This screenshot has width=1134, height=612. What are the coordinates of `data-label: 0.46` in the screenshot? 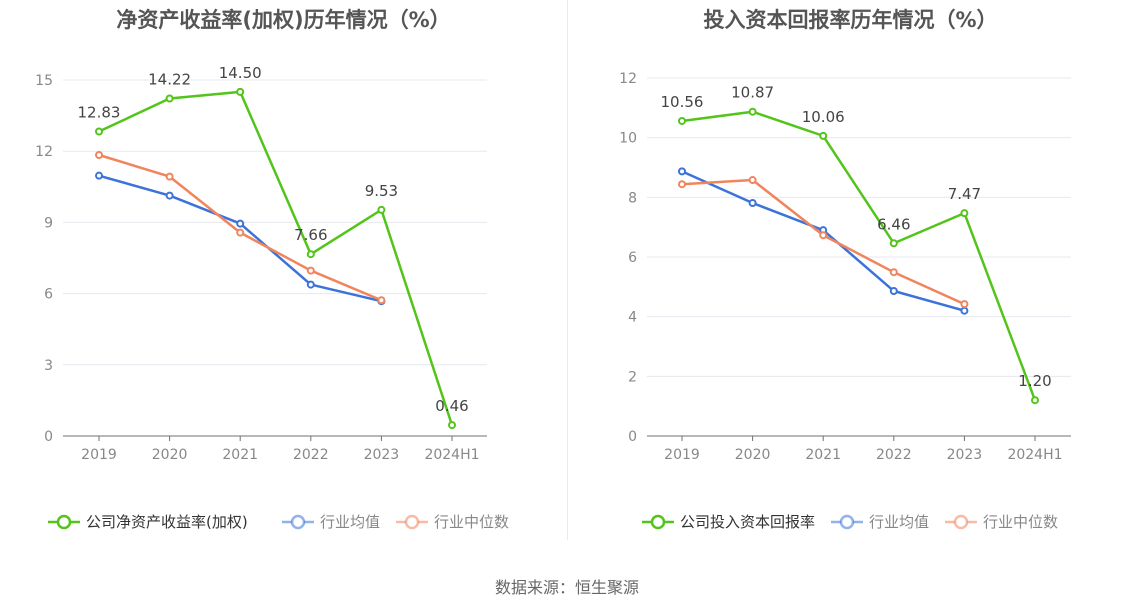 It's located at (451, 406).